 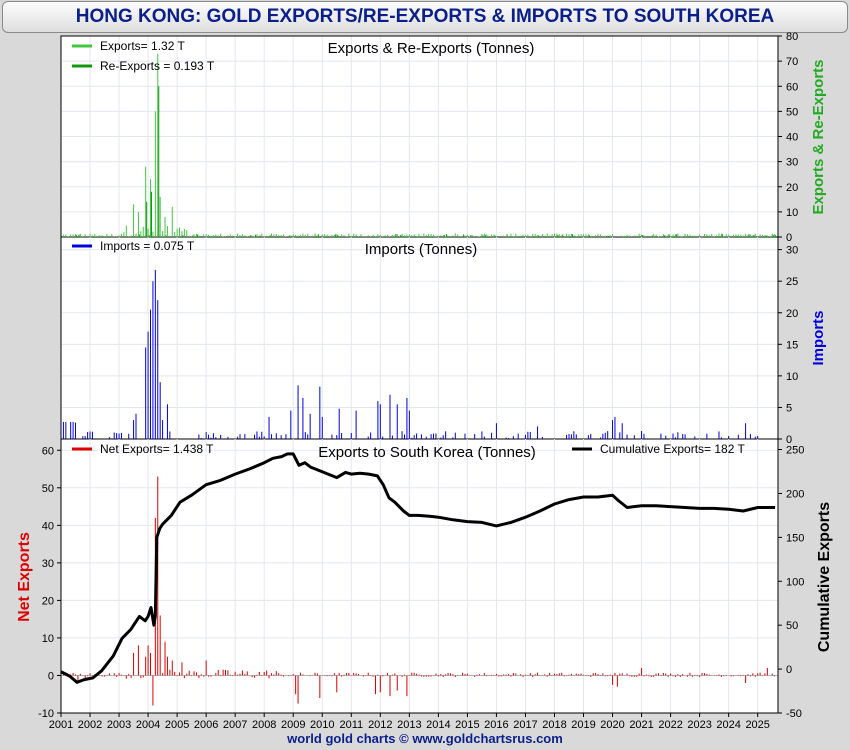 I want to click on x-tick-label: 2005, so click(x=177, y=725).